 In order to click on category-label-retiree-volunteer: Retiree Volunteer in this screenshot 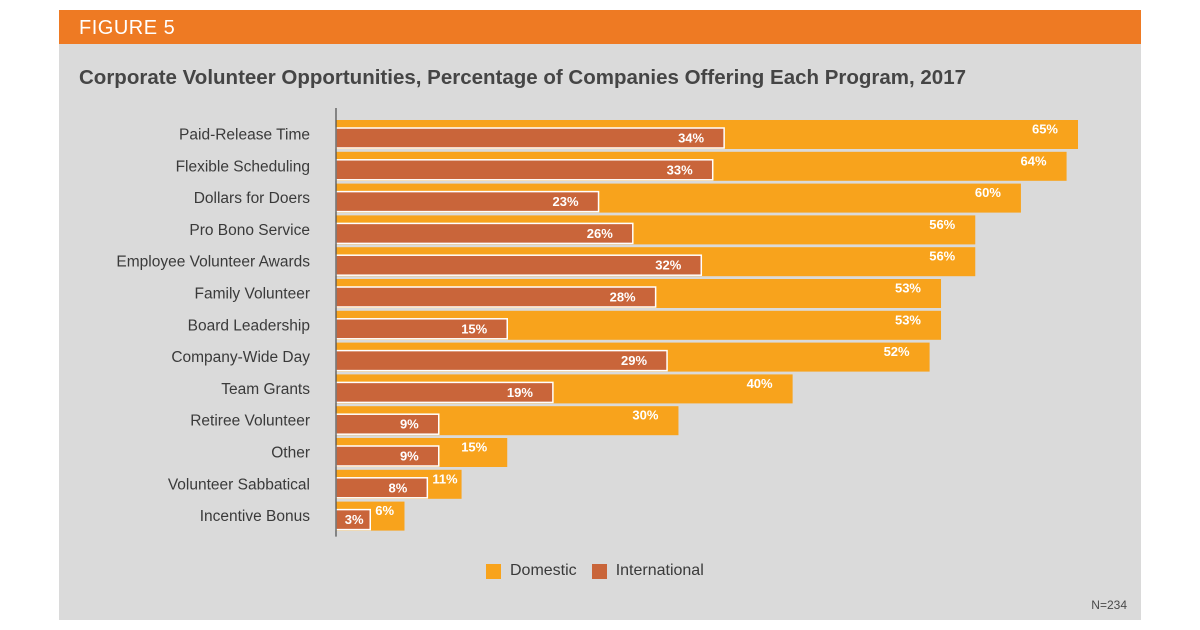, I will do `click(250, 421)`.